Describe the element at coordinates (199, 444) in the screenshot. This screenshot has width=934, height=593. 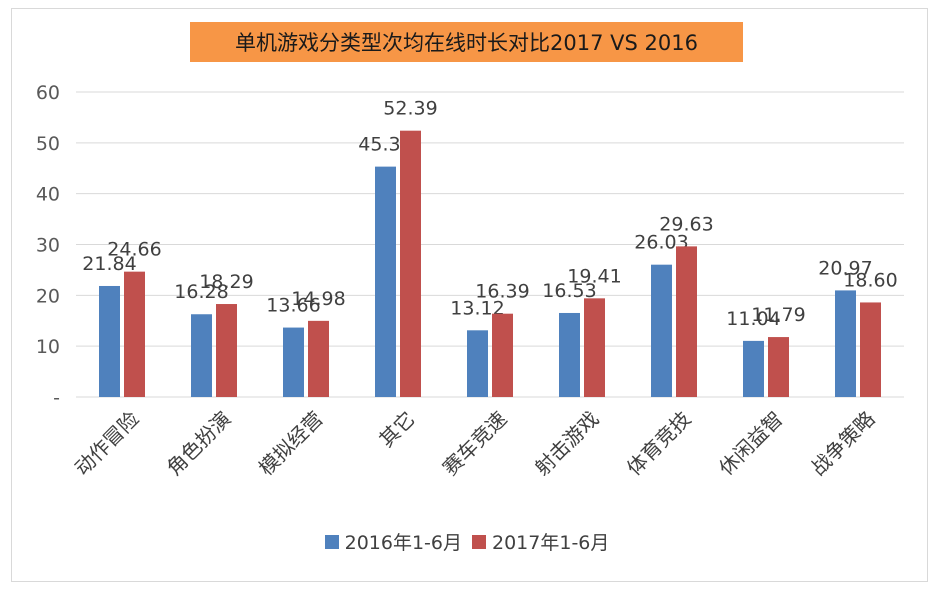
I see `category-label: 角色扮演` at that location.